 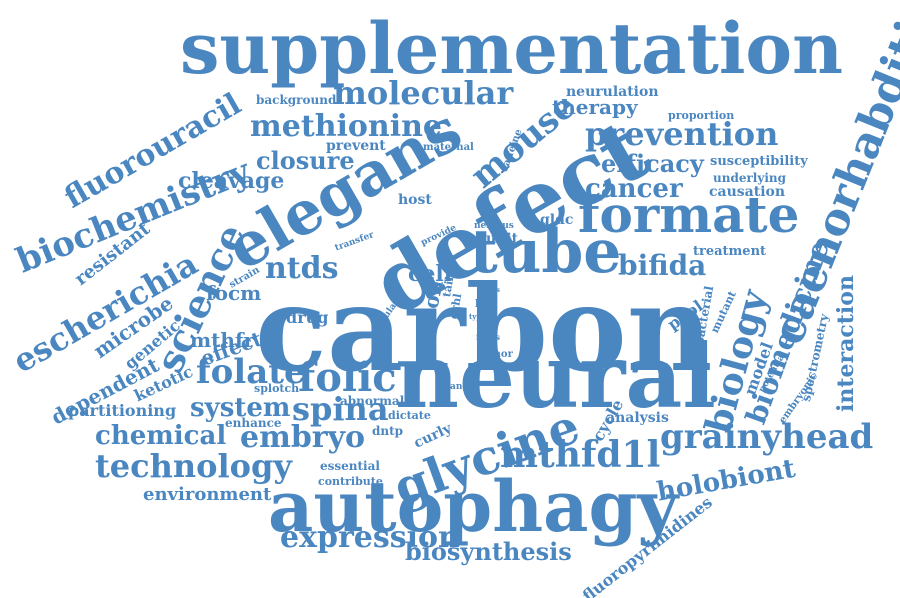 What do you see at coordinates (612, 92) in the screenshot?
I see `word-neurulation: neurulation` at bounding box center [612, 92].